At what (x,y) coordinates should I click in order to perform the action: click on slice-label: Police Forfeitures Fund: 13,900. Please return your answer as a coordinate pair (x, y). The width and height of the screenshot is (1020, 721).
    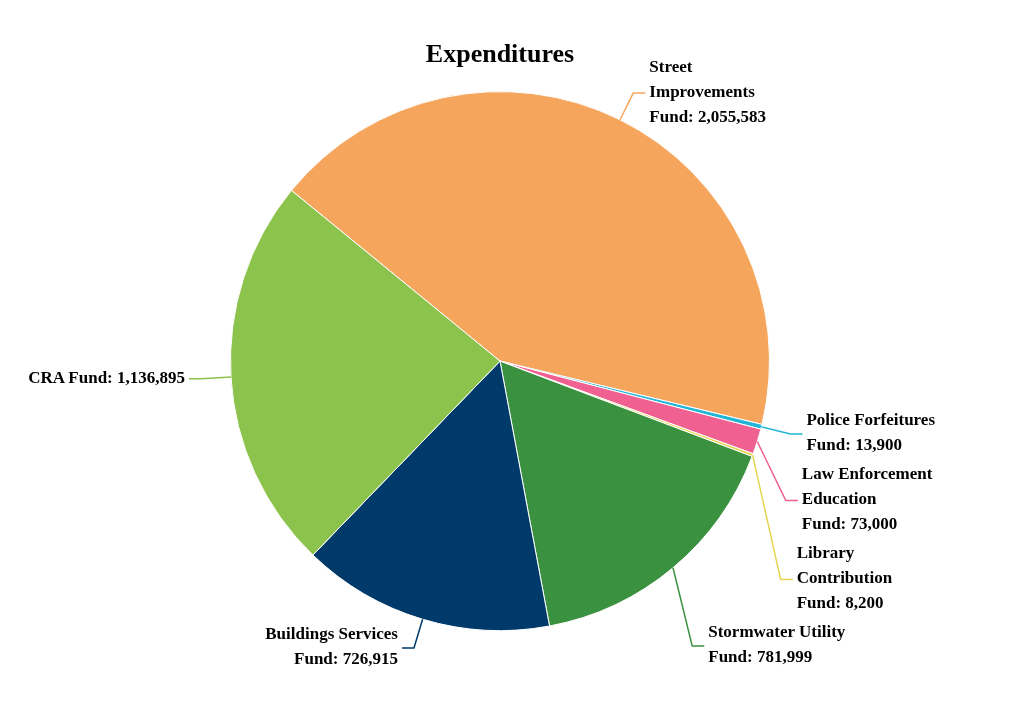
    Looking at the image, I should click on (871, 432).